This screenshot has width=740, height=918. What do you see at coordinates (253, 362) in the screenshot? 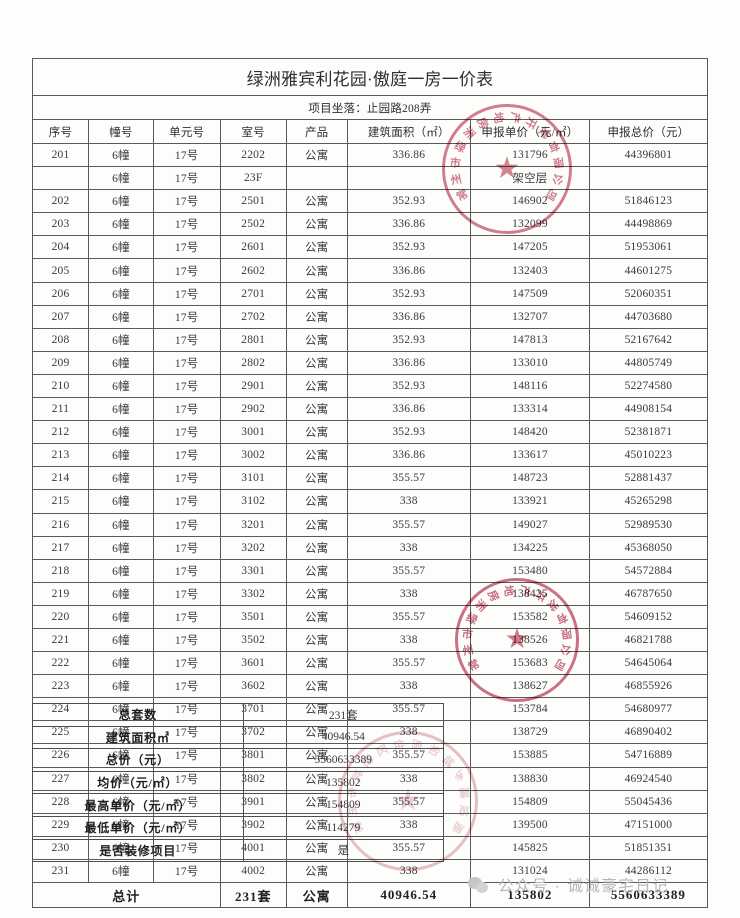
I see `table-cell-室号: 2802` at bounding box center [253, 362].